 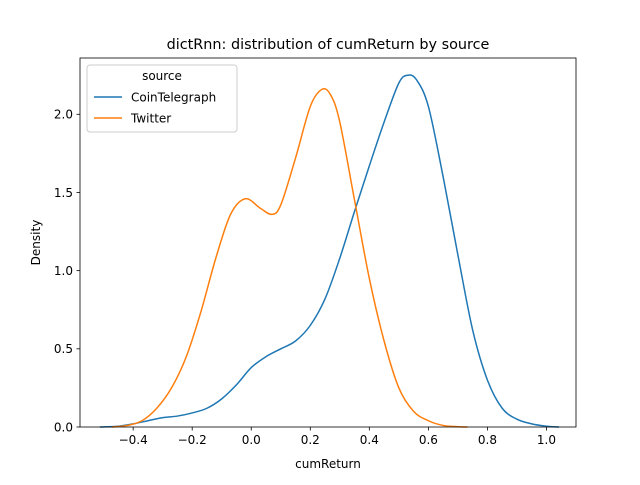 I want to click on x-tick-label: 1.0, so click(x=546, y=440).